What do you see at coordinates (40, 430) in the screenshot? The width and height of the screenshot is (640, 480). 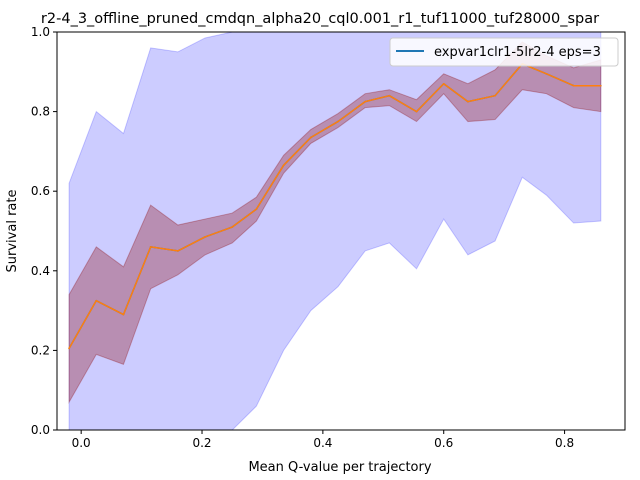 I see `y-tick-label: 0.0` at bounding box center [40, 430].